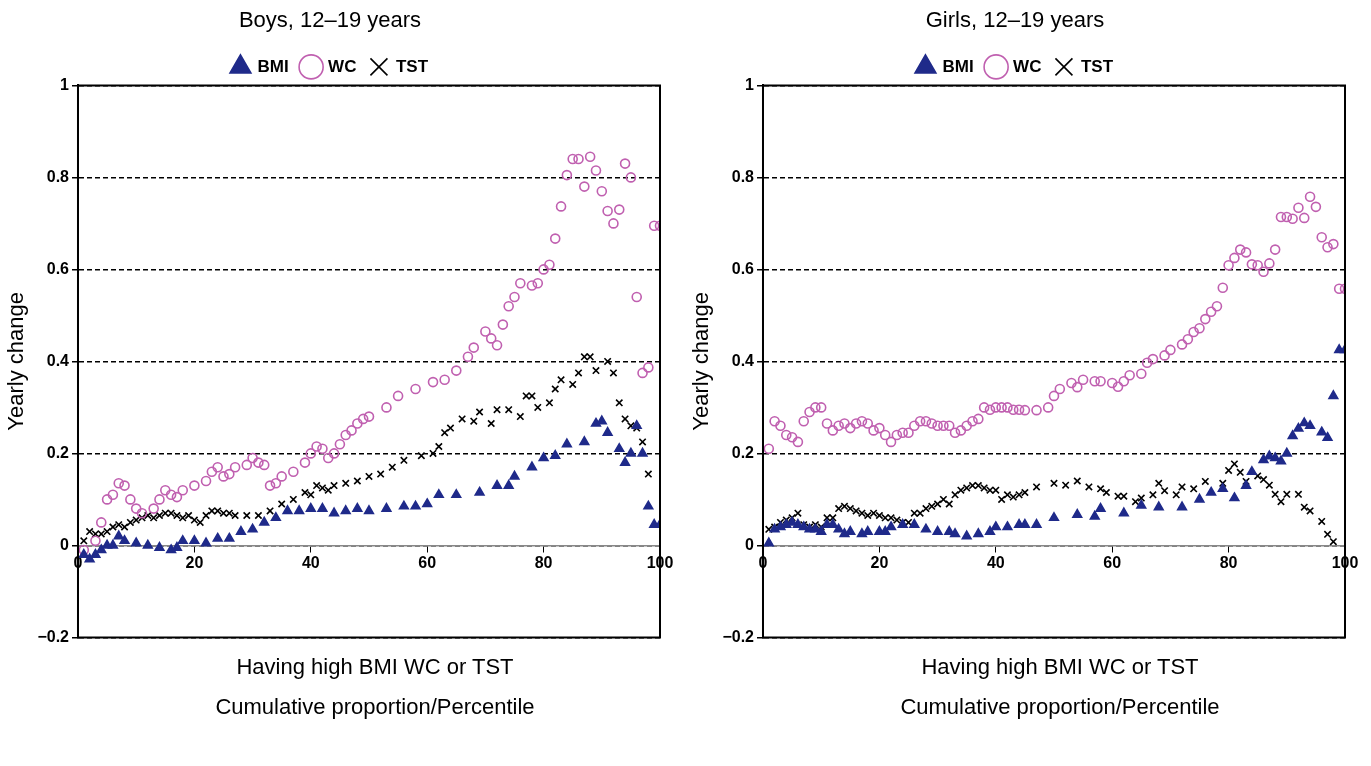 The width and height of the screenshot is (1371, 766). I want to click on chart-title: Boys, 12–19 years, so click(330, 20).